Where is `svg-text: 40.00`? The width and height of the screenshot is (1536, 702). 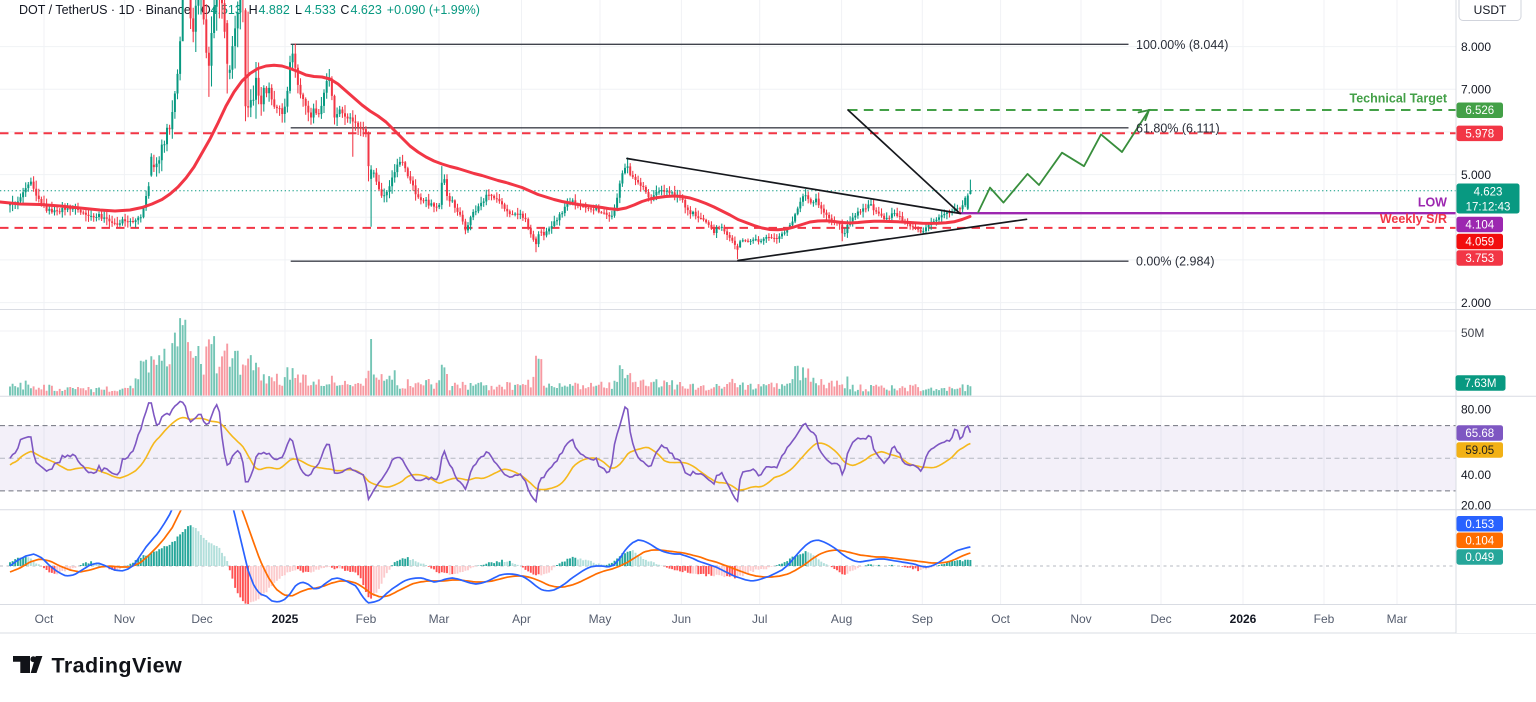 svg-text: 40.00 is located at coordinates (1476, 475).